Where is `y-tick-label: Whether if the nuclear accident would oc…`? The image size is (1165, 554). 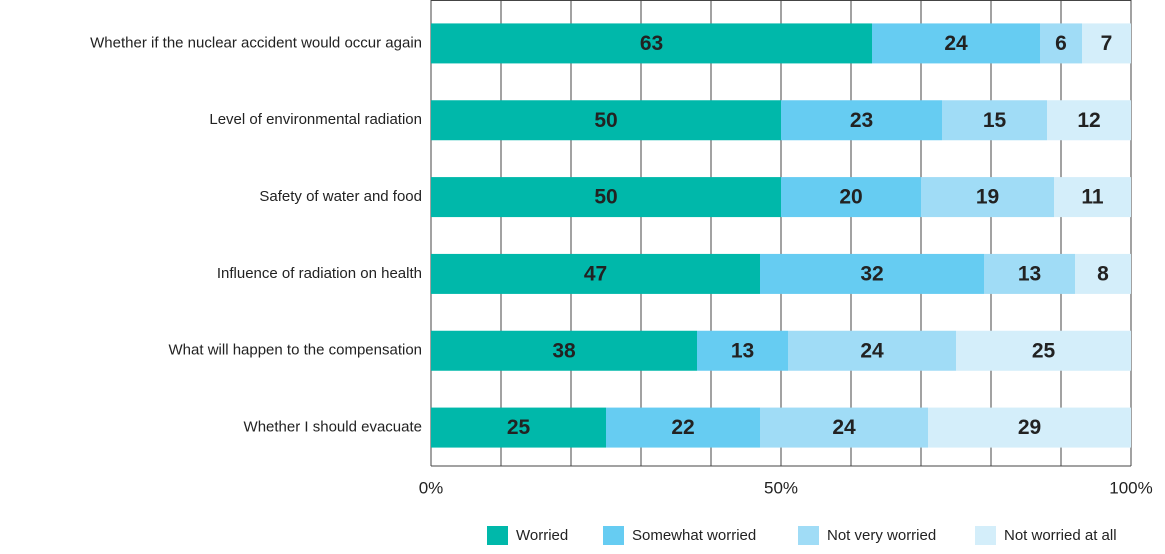 y-tick-label: Whether if the nuclear accident would oc… is located at coordinates (256, 42).